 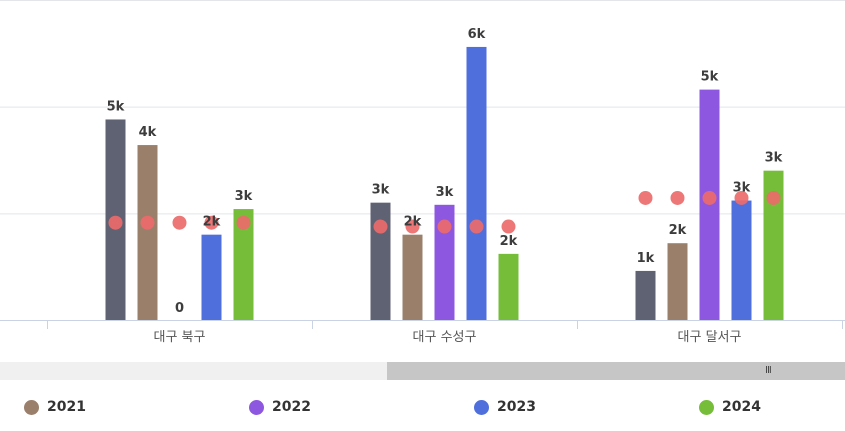 I want to click on markers, so click(x=444, y=212).